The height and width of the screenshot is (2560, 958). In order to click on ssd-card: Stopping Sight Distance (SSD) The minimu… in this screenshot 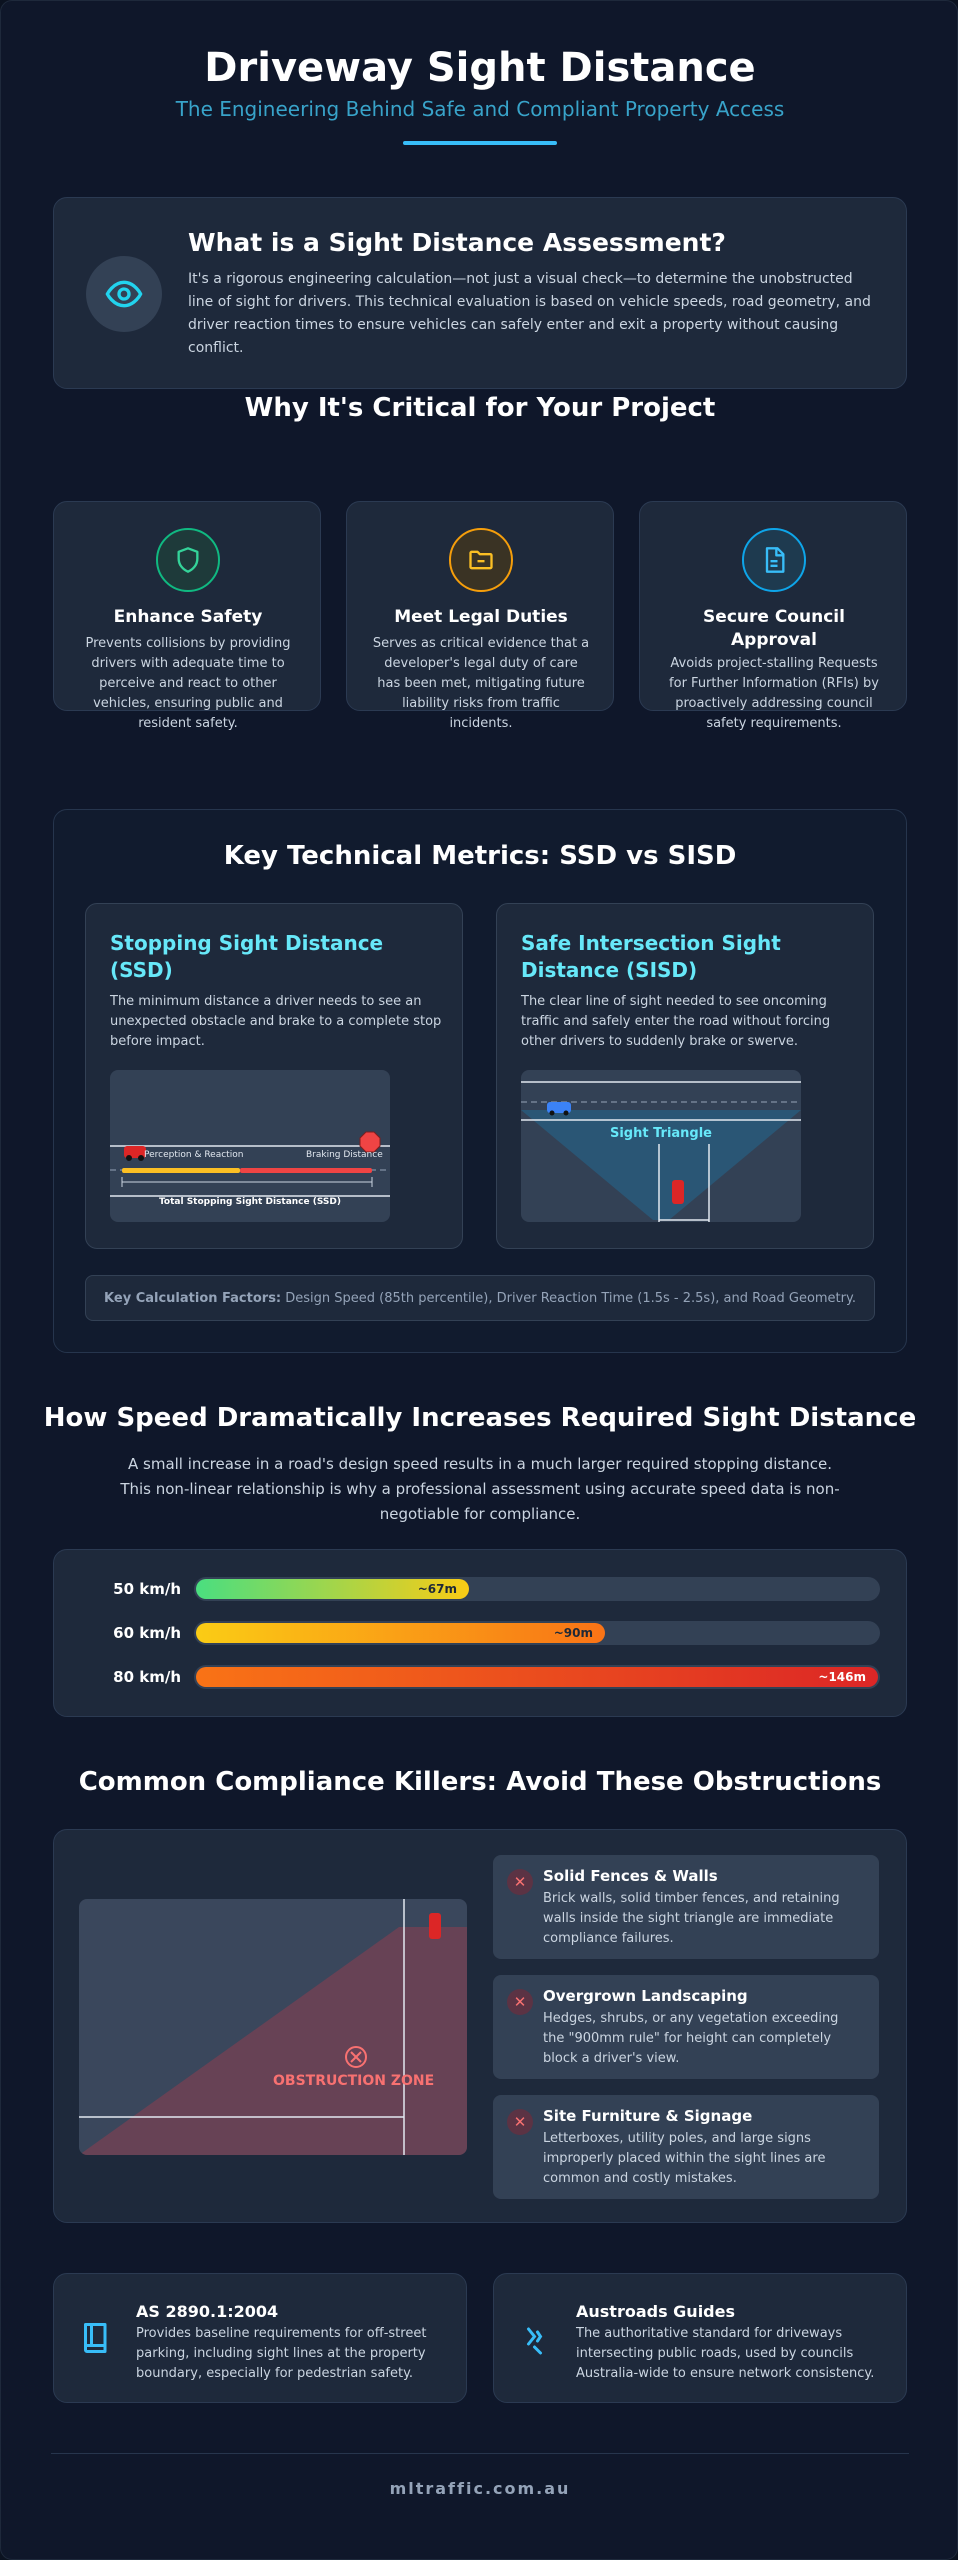, I will do `click(274, 1076)`.